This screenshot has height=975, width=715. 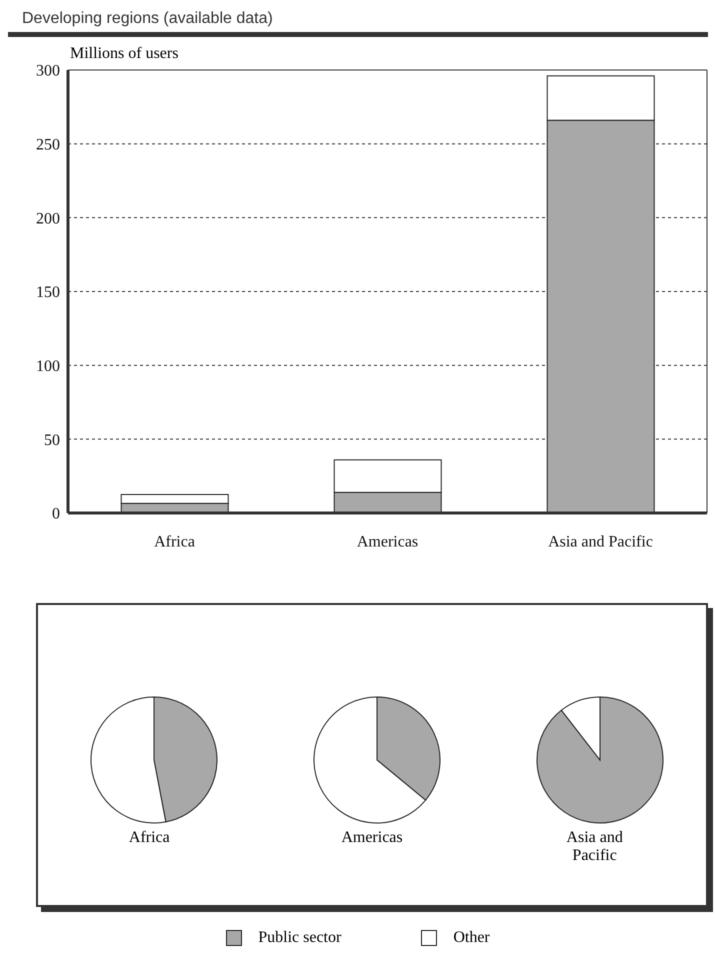 What do you see at coordinates (56, 514) in the screenshot?
I see `y-tick-label: 0` at bounding box center [56, 514].